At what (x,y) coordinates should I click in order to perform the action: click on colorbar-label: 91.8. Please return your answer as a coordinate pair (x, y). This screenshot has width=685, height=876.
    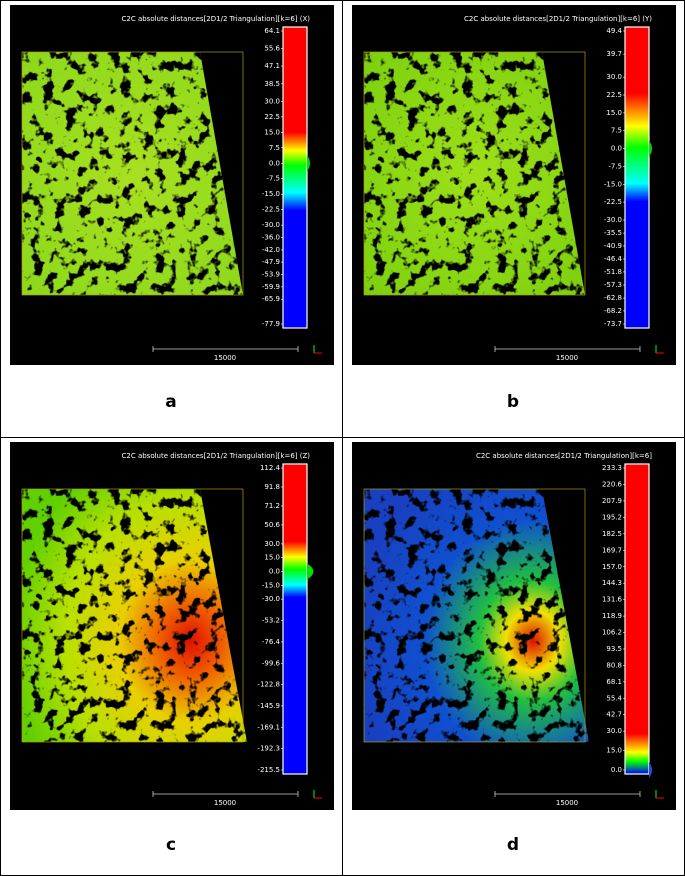
    Looking at the image, I should click on (272, 487).